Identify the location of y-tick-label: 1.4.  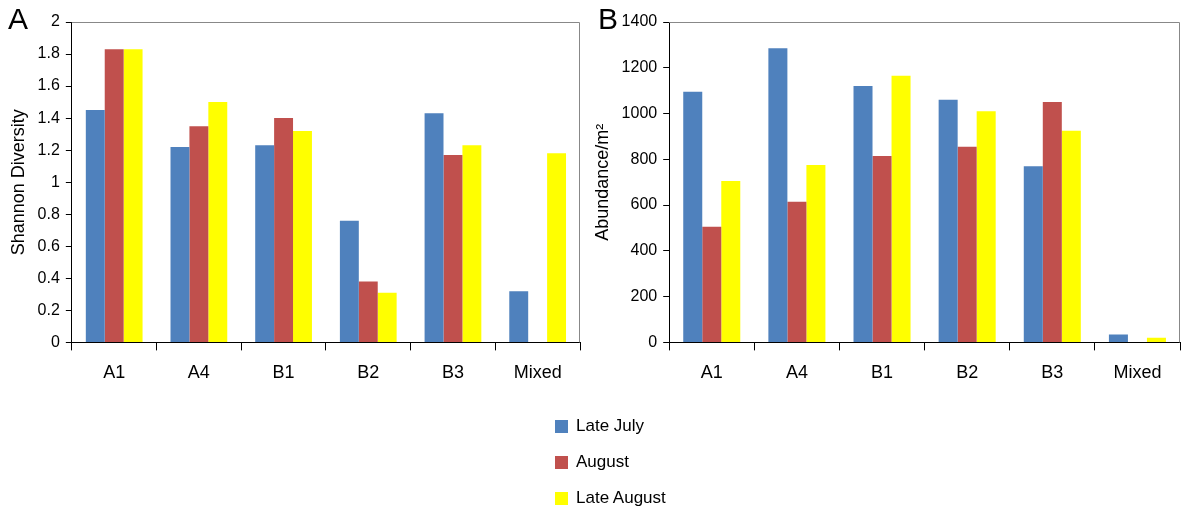
(48, 117).